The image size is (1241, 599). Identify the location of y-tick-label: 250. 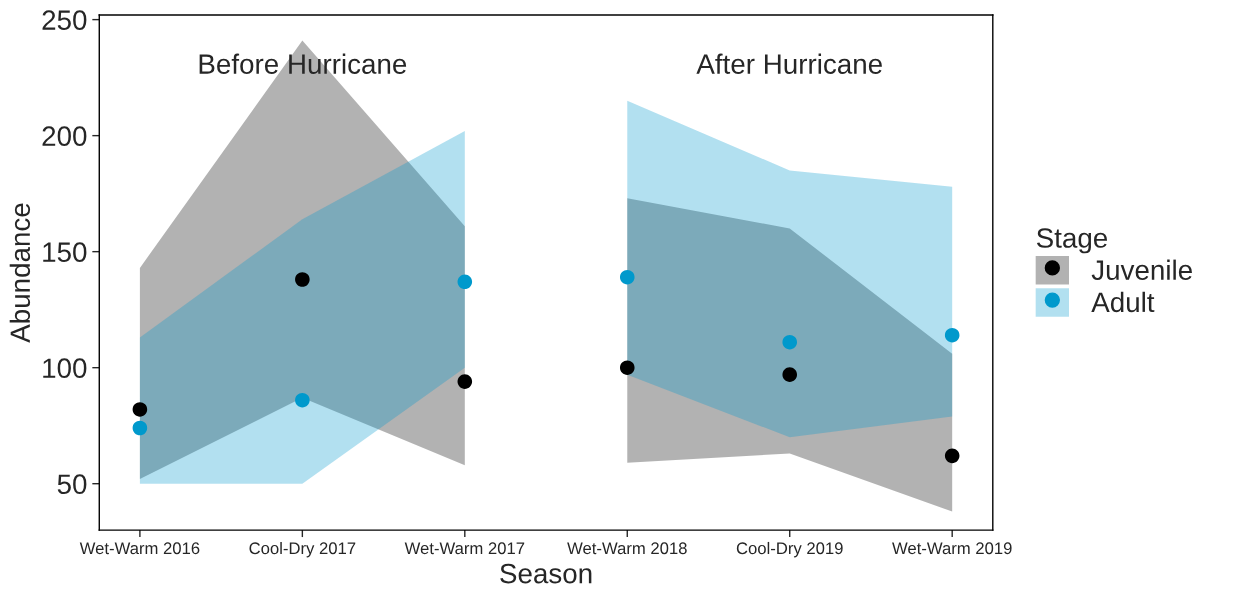
(64, 20).